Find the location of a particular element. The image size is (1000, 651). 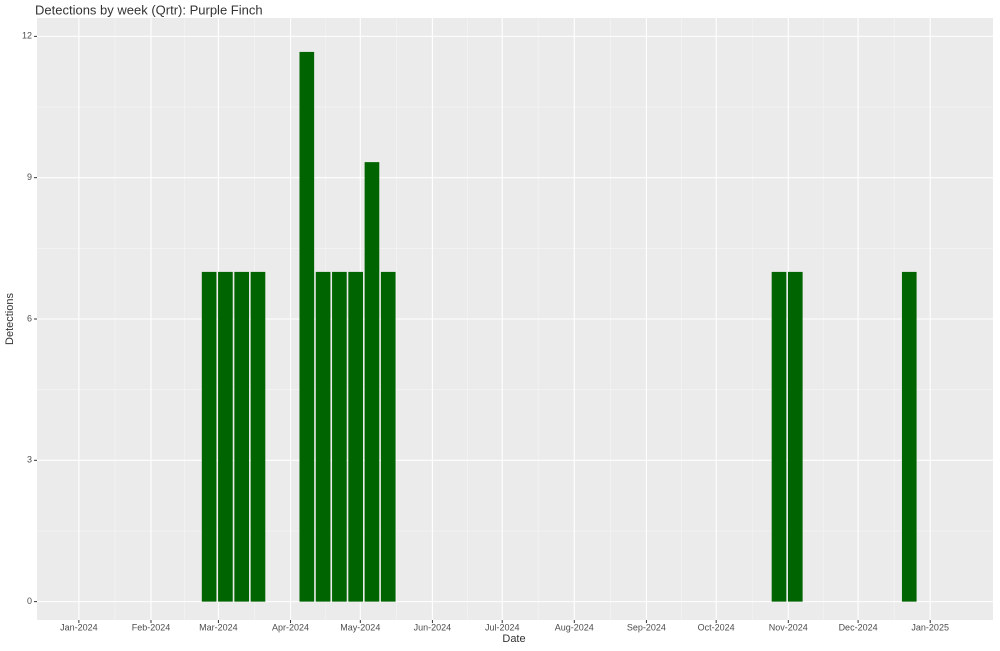

x-tick-label: Nov-2024 is located at coordinates (788, 627).